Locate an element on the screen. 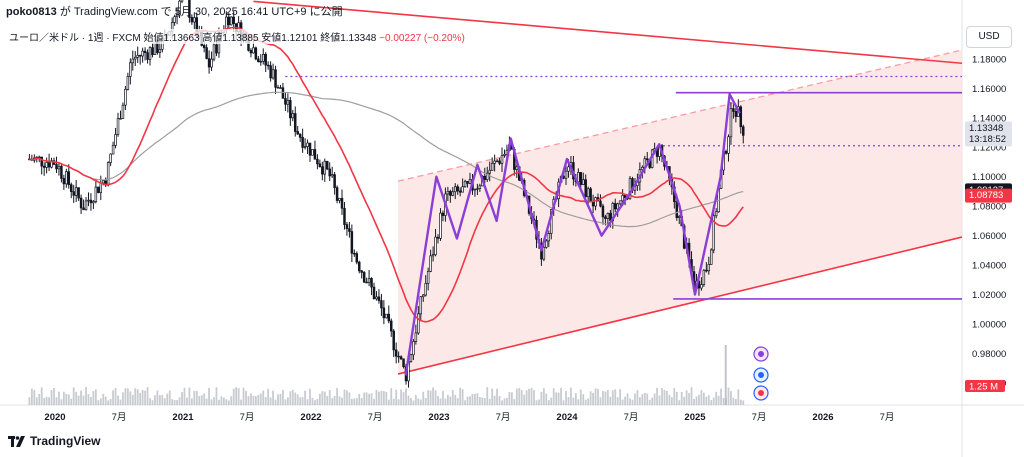 This screenshot has height=457, width=1024. ema-price-badge-box is located at coordinates (988, 195).